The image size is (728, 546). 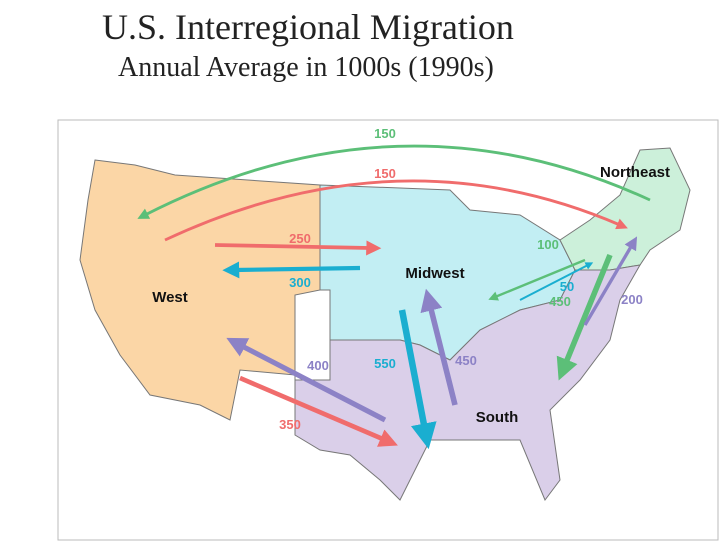 What do you see at coordinates (434, 273) in the screenshot?
I see `region-label: Midwest` at bounding box center [434, 273].